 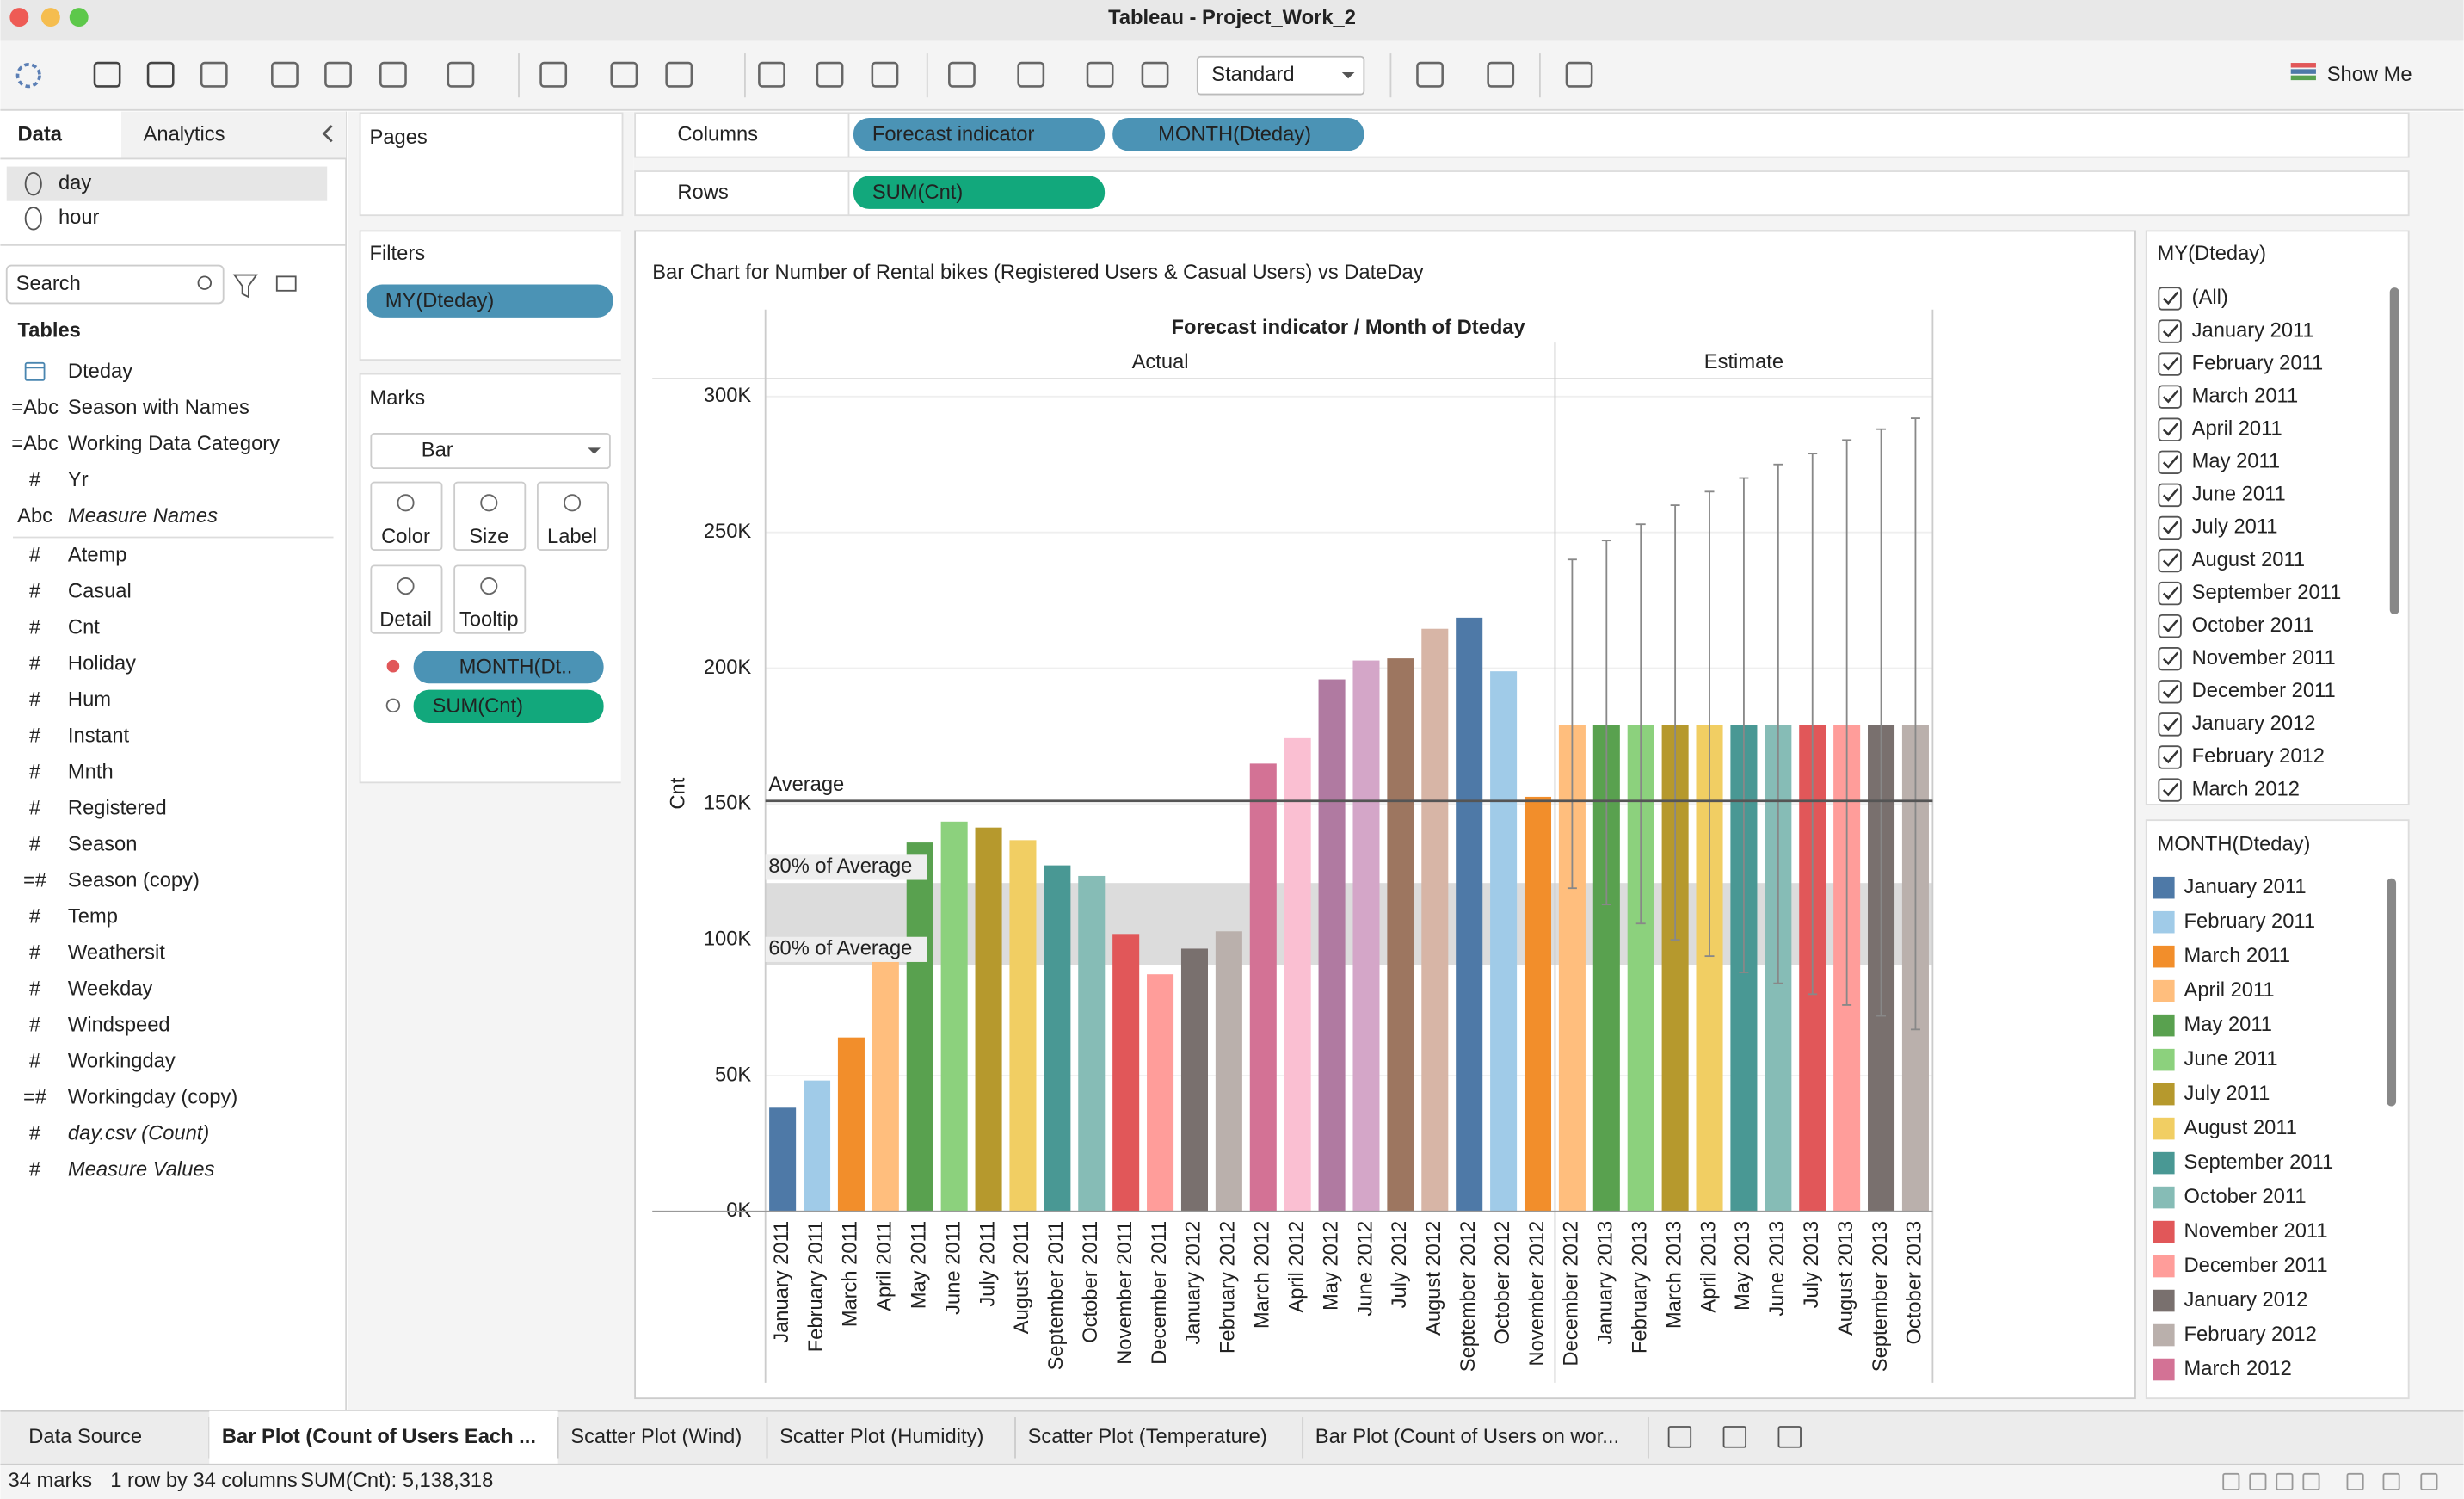 What do you see at coordinates (40, 134) in the screenshot?
I see `pane-tab: Data` at bounding box center [40, 134].